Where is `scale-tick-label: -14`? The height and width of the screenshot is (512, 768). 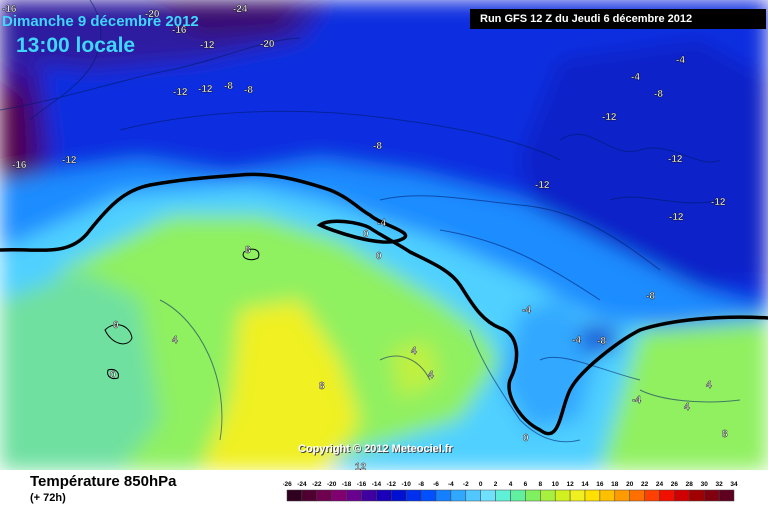 scale-tick-label: -14 is located at coordinates (377, 484).